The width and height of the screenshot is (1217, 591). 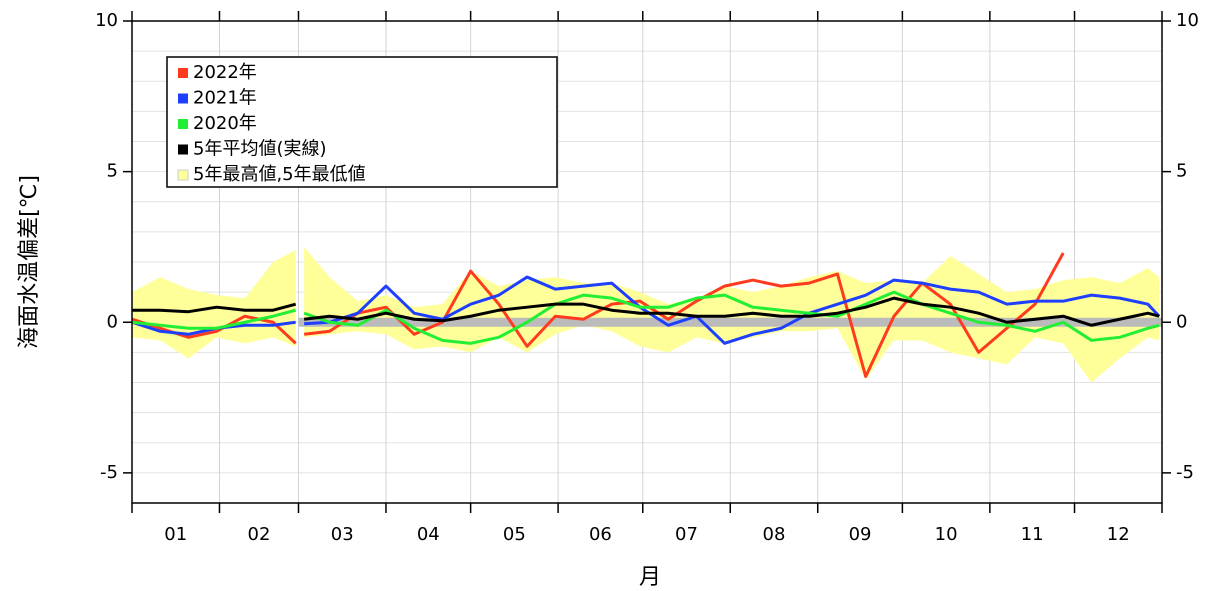 What do you see at coordinates (259, 534) in the screenshot?
I see `x-tick-label: 02` at bounding box center [259, 534].